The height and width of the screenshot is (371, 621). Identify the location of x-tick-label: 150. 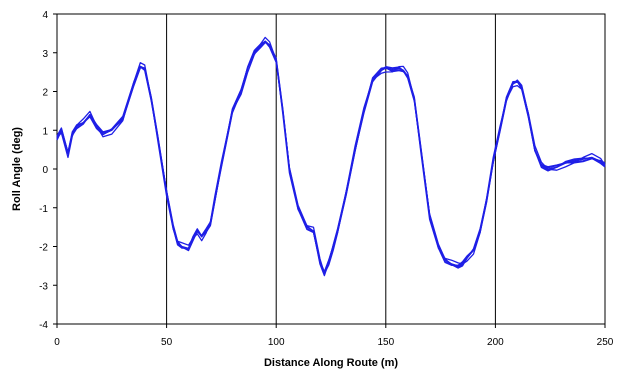
(385, 342).